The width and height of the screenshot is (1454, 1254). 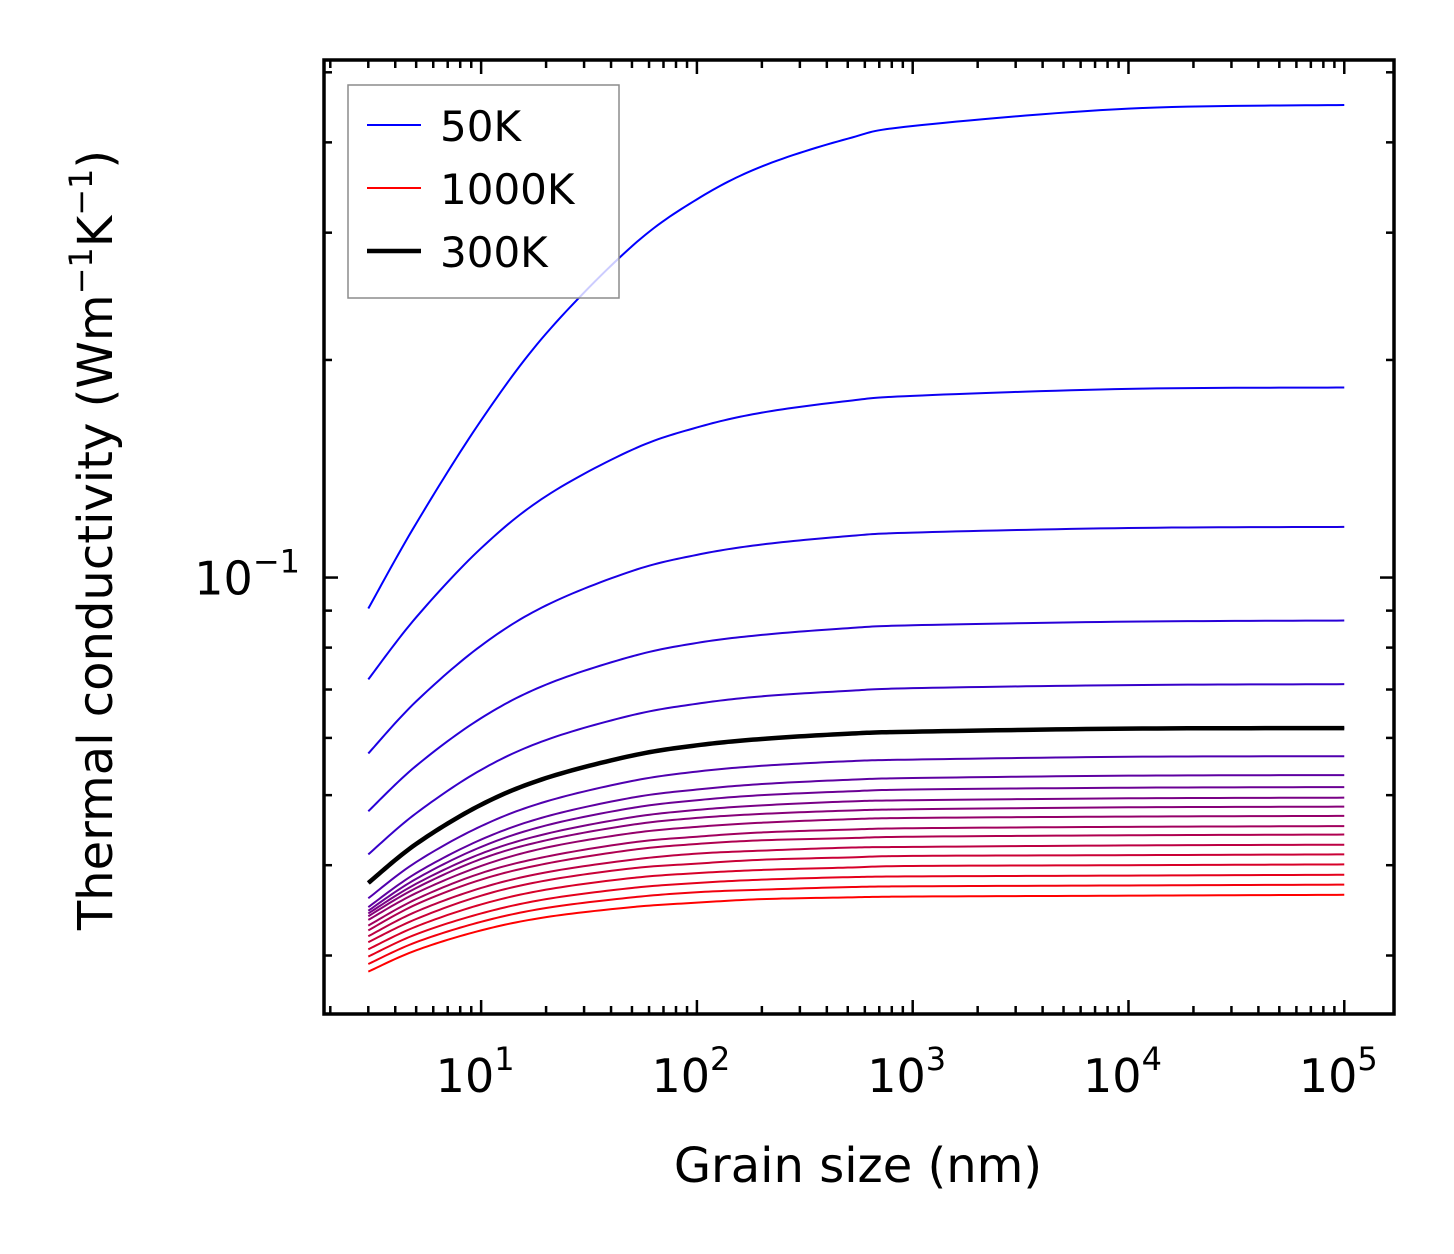 I want to click on series-line-250k, so click(x=856, y=769).